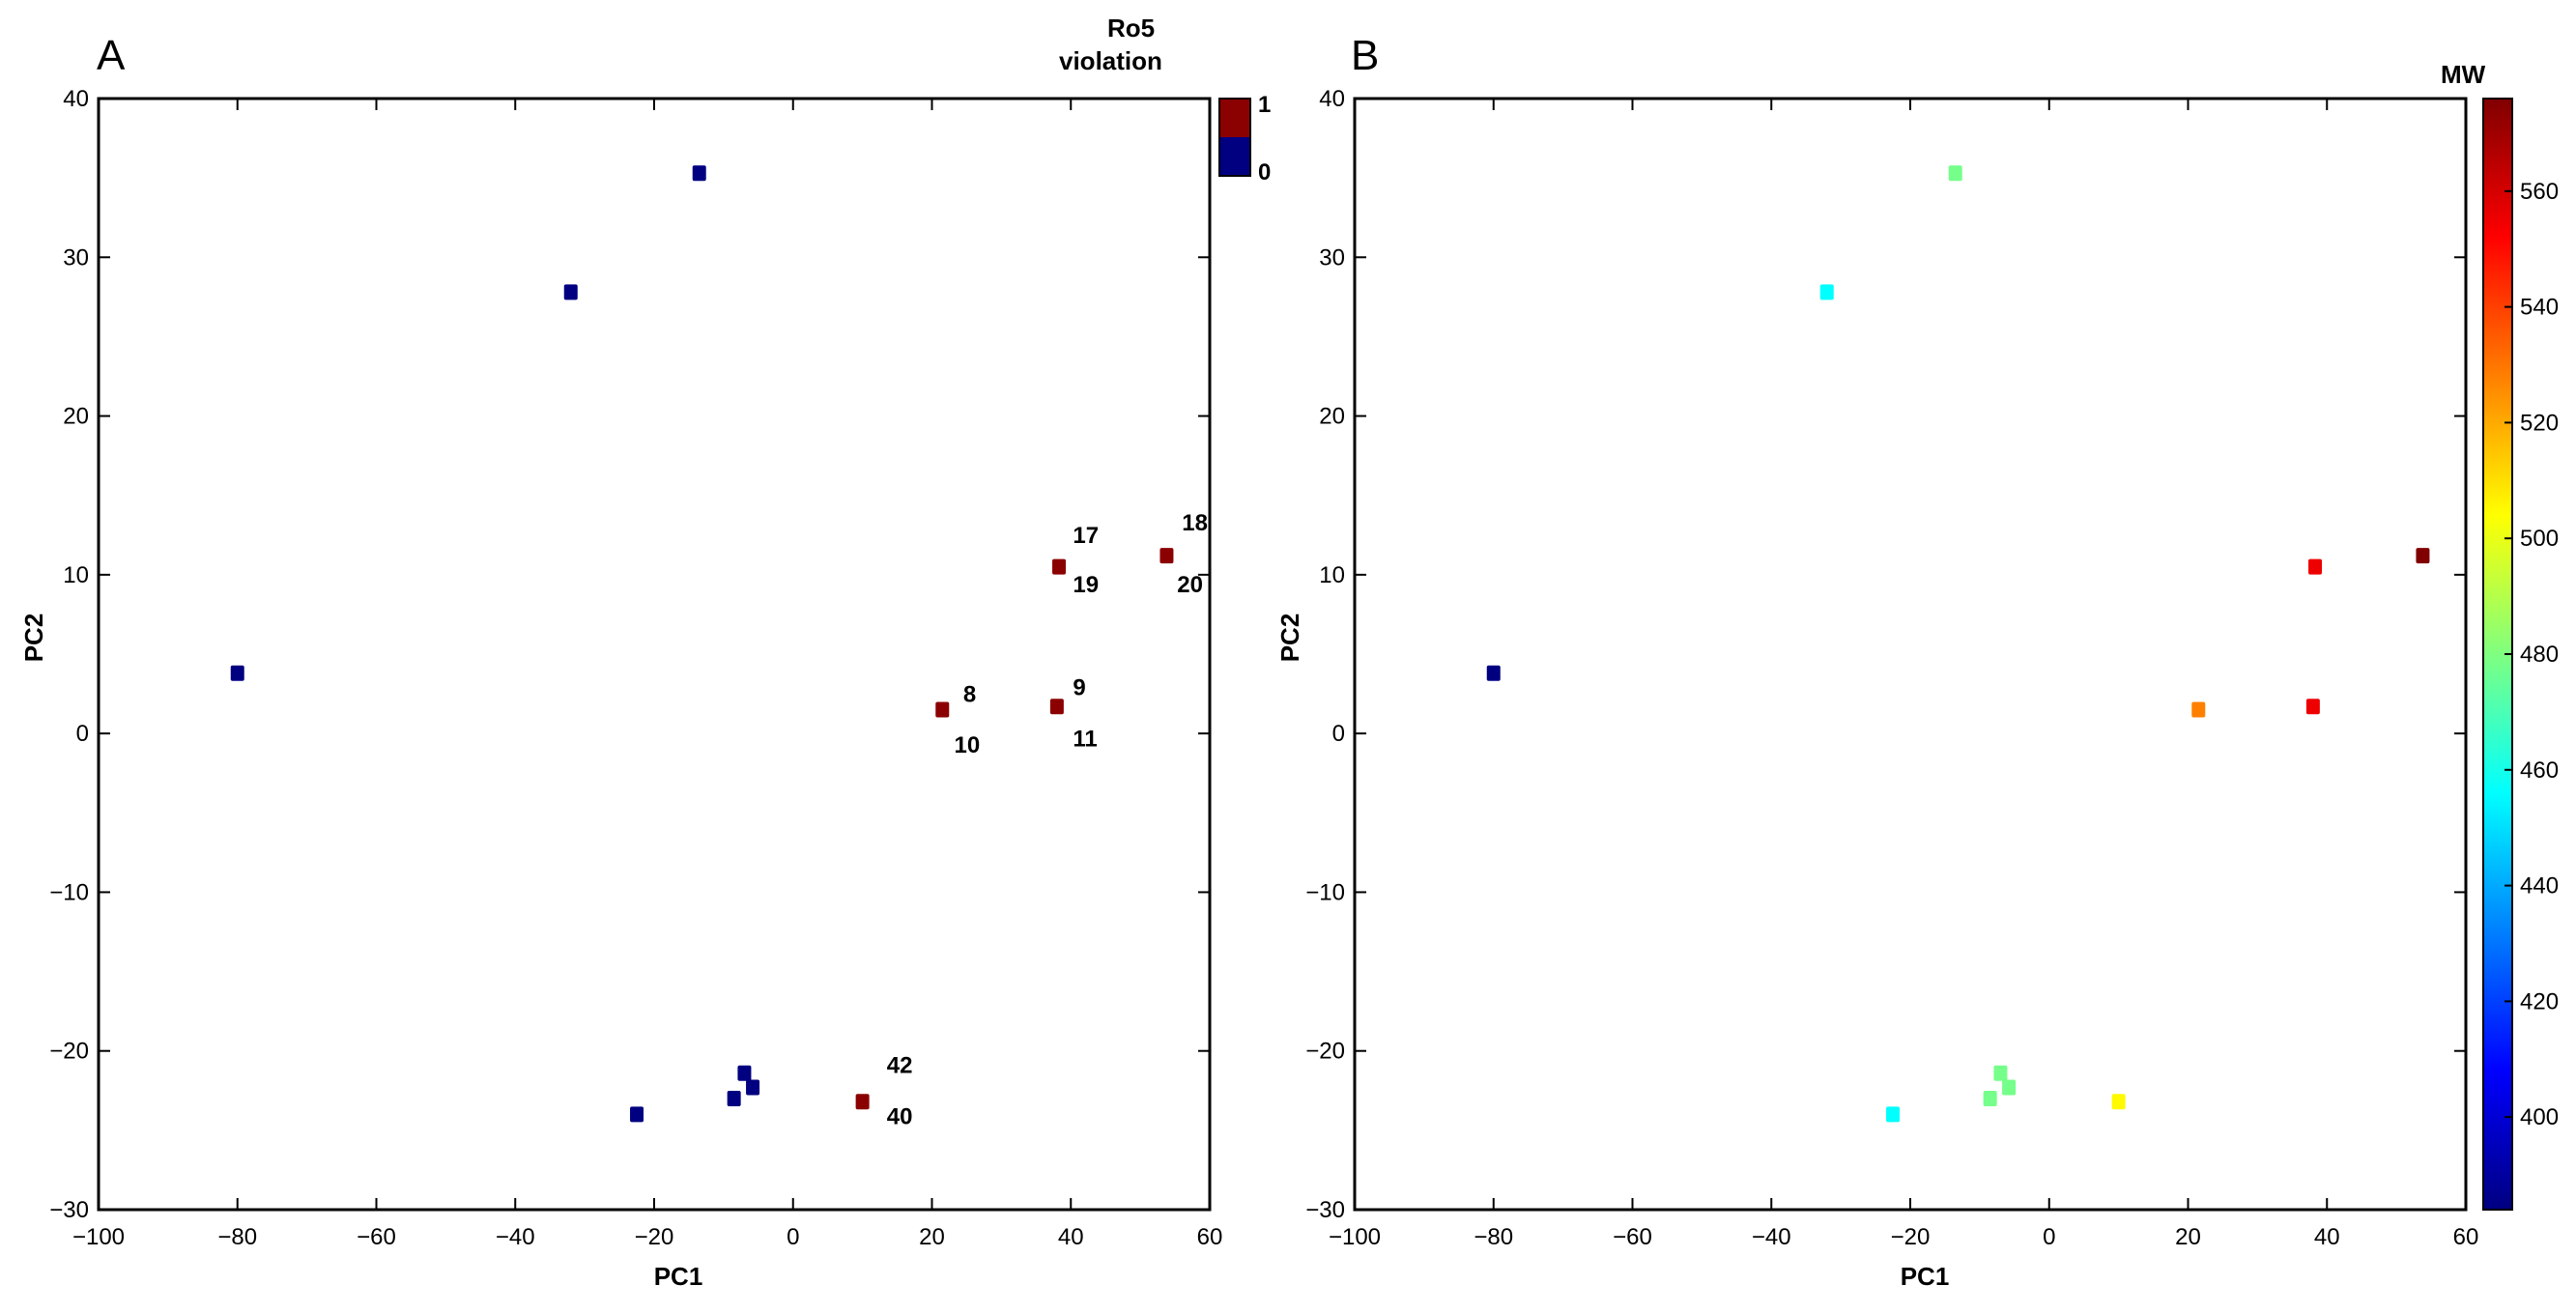 The height and width of the screenshot is (1314, 2576). I want to click on point-annotation: 40, so click(900, 1116).